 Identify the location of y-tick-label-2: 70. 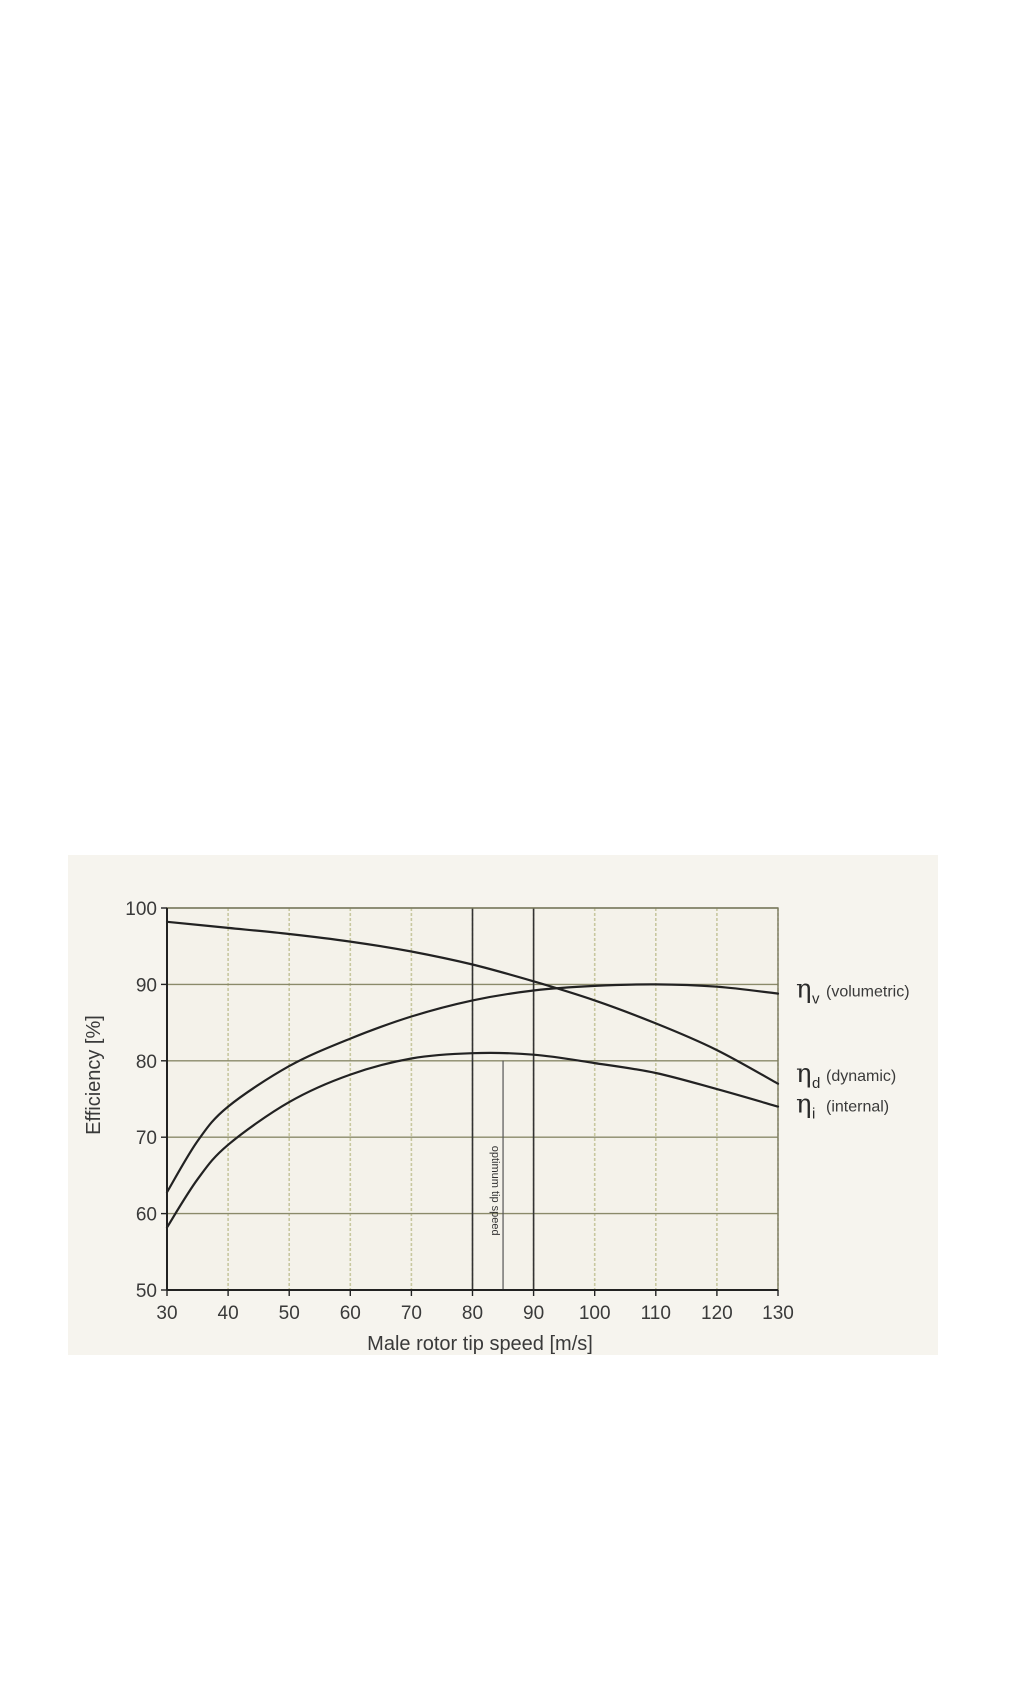
(146, 1138).